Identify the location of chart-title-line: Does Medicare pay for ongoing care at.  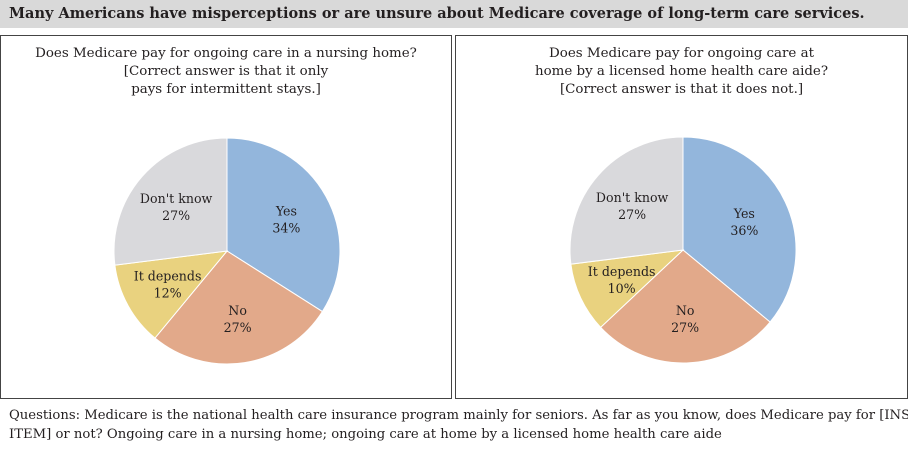
(681, 53).